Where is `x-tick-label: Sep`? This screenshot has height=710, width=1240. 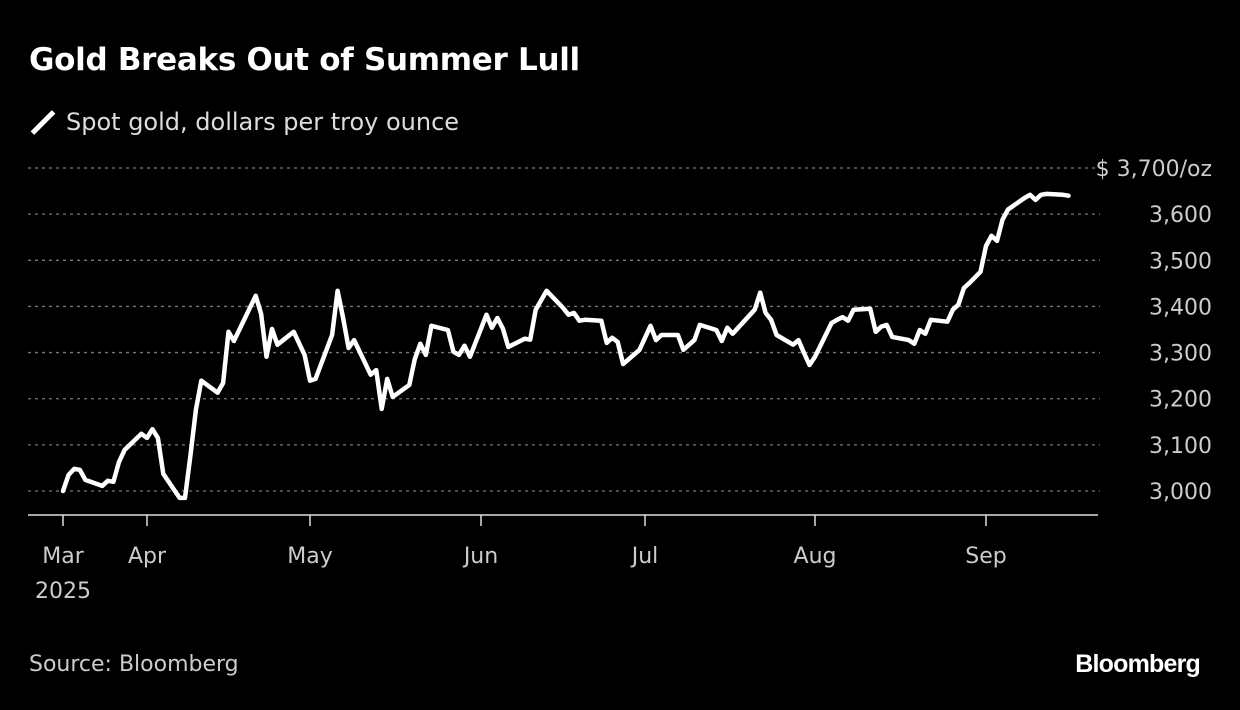
x-tick-label: Sep is located at coordinates (985, 556).